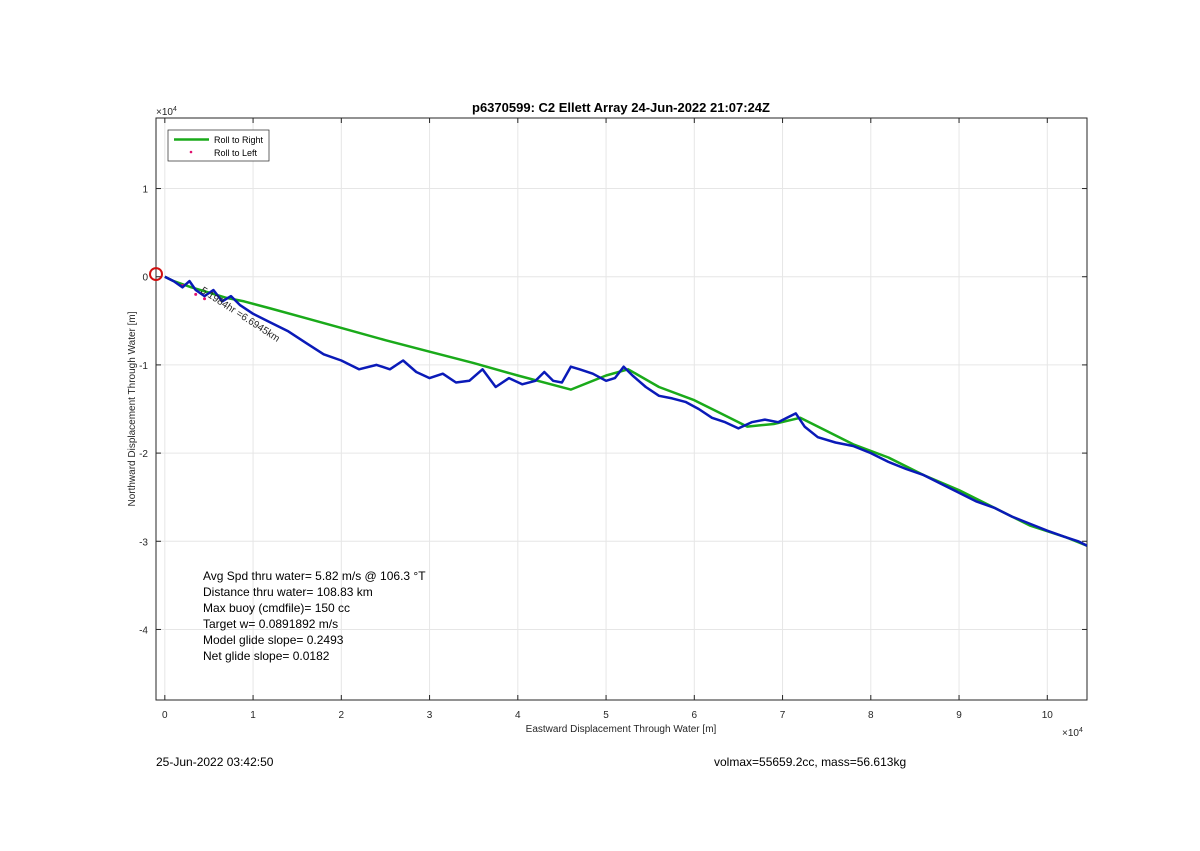 The width and height of the screenshot is (1200, 851). Describe the element at coordinates (143, 454) in the screenshot. I see `y-tick-label: -2` at that location.